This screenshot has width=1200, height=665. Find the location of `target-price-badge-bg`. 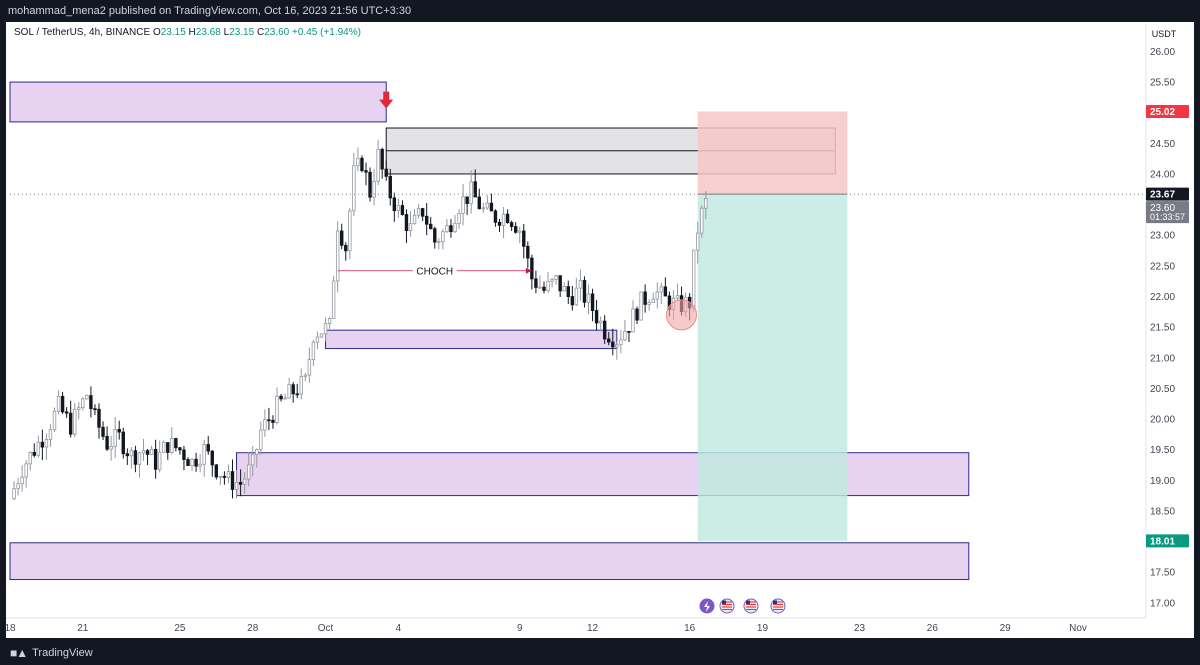

target-price-badge-bg is located at coordinates (1167, 541).